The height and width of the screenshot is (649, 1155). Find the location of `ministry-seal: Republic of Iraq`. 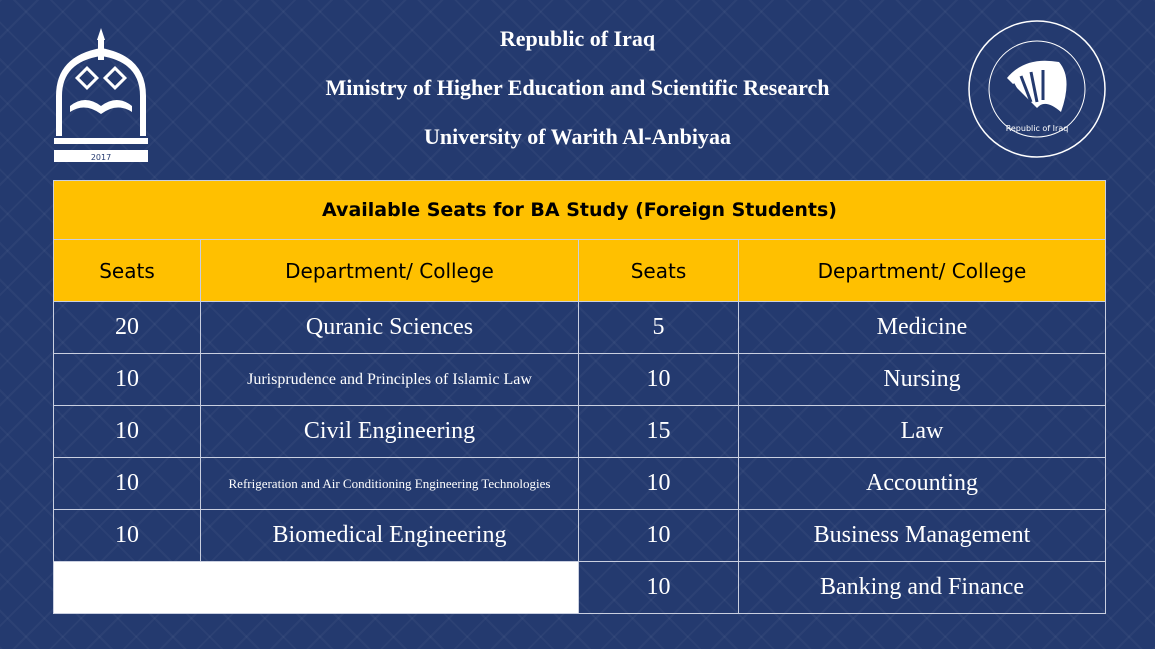

ministry-seal: Republic of Iraq is located at coordinates (1037, 89).